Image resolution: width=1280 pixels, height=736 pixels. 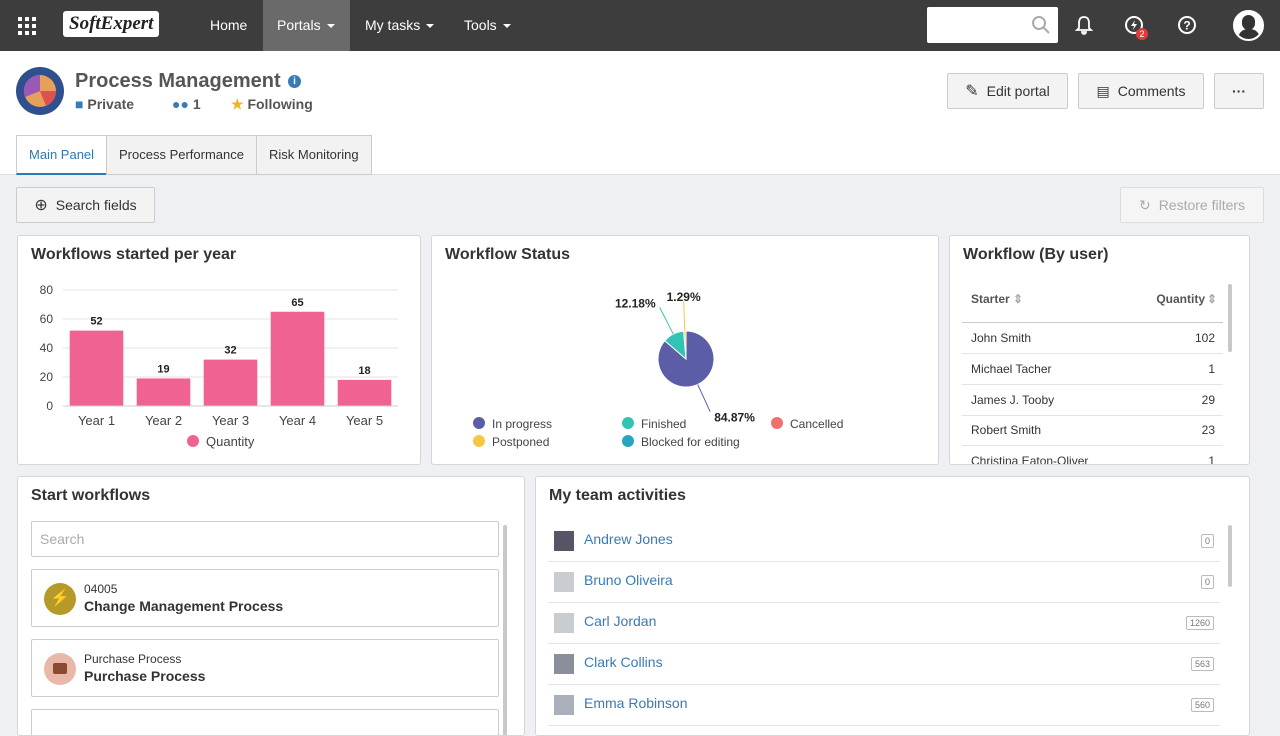 What do you see at coordinates (265, 598) in the screenshot?
I see `workflow-item: ⚡ 04005 Change Management Process` at bounding box center [265, 598].